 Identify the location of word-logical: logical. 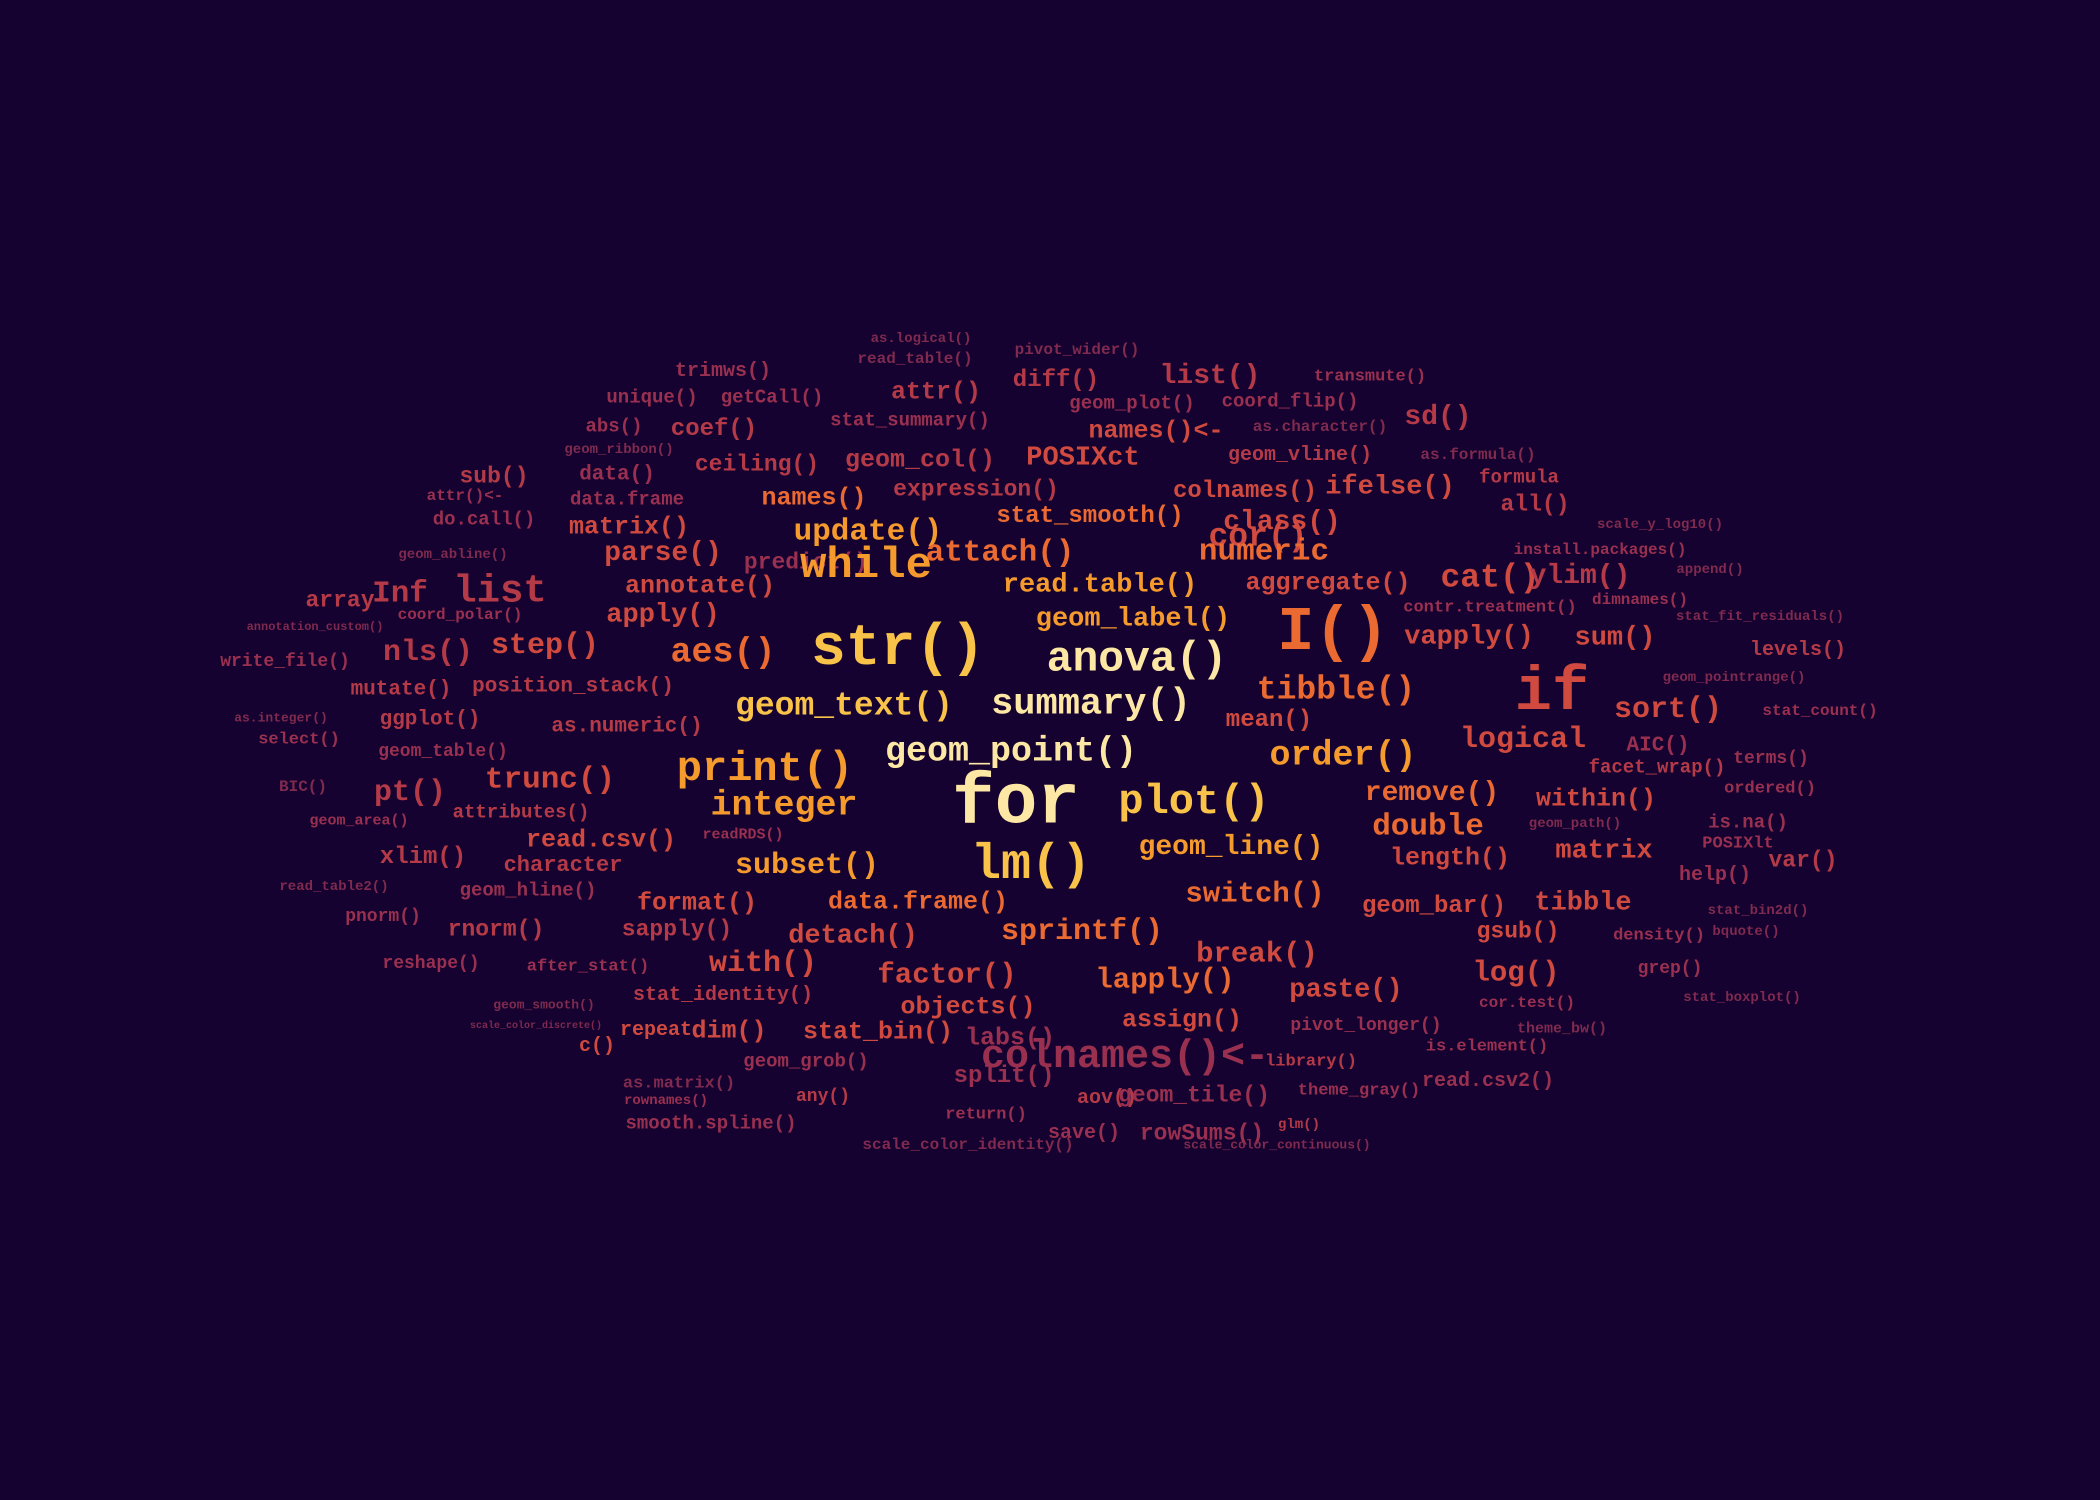
(1523, 740).